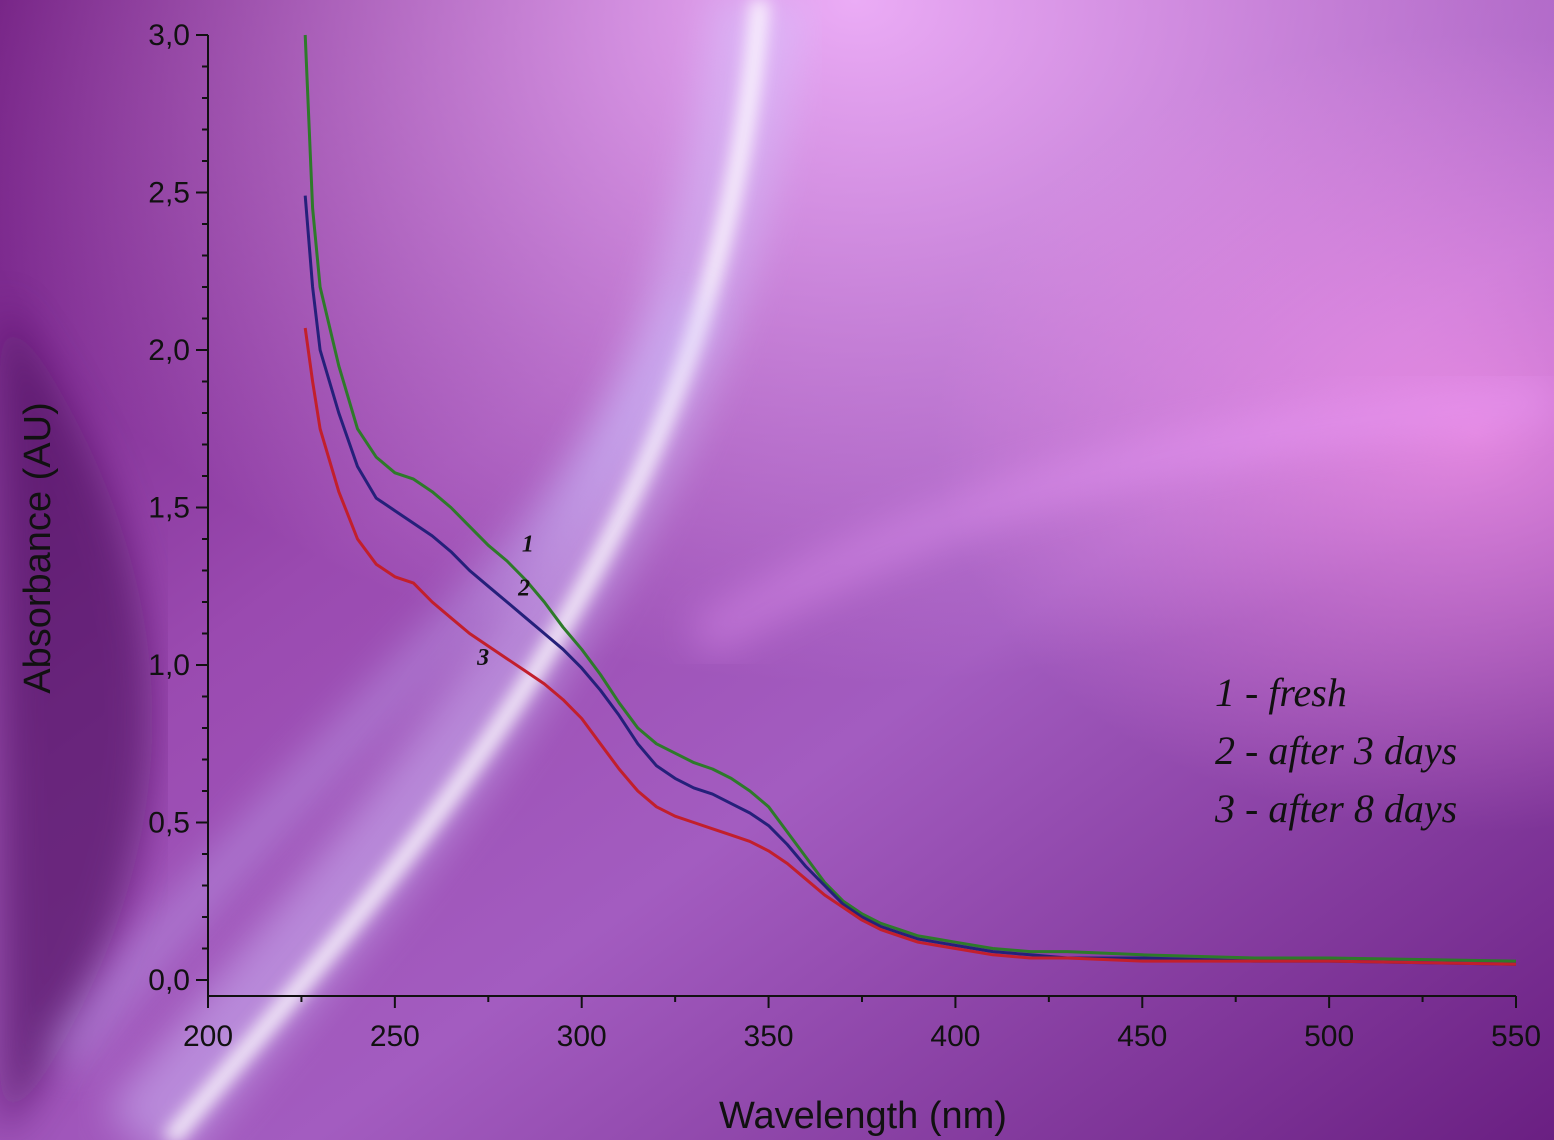 The width and height of the screenshot is (1554, 1140). I want to click on x-tick-label: 350, so click(769, 1036).